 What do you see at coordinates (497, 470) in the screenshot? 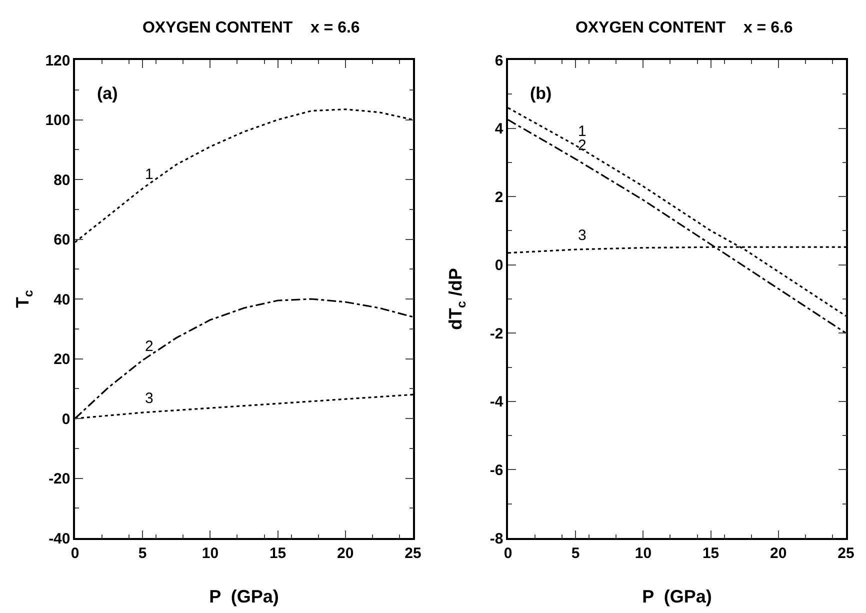
I see `y-tick-label: -6` at bounding box center [497, 470].